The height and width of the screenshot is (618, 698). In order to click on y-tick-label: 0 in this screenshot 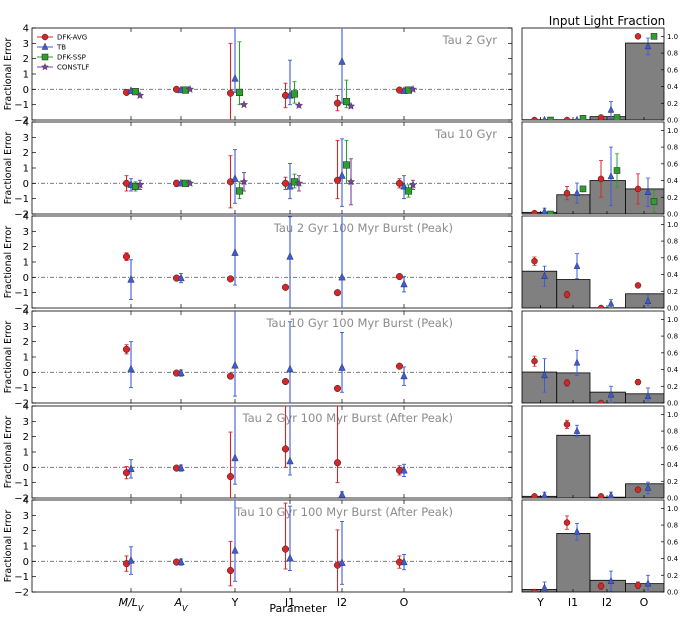, I will do `click(26, 278)`.